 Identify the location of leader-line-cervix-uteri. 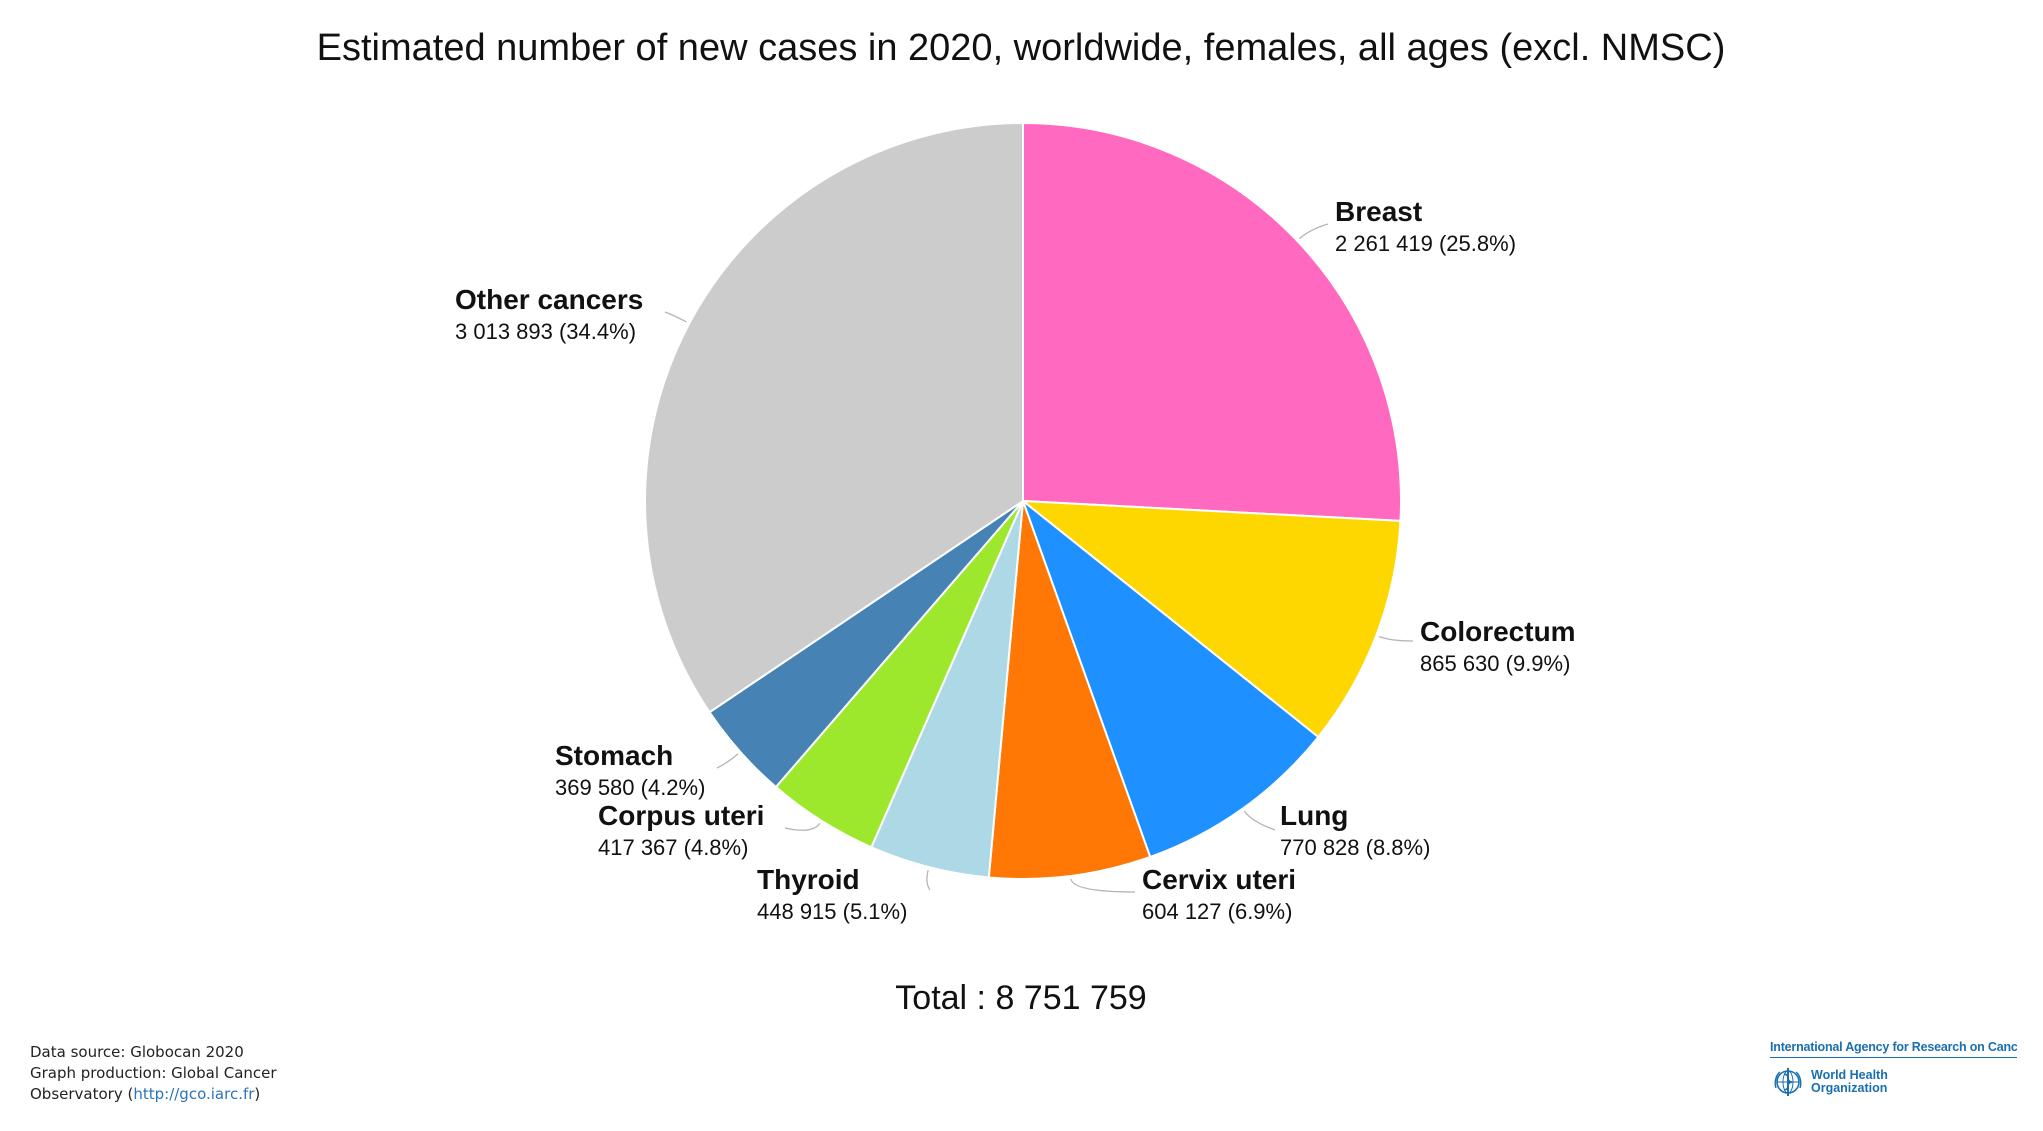
(1103, 885).